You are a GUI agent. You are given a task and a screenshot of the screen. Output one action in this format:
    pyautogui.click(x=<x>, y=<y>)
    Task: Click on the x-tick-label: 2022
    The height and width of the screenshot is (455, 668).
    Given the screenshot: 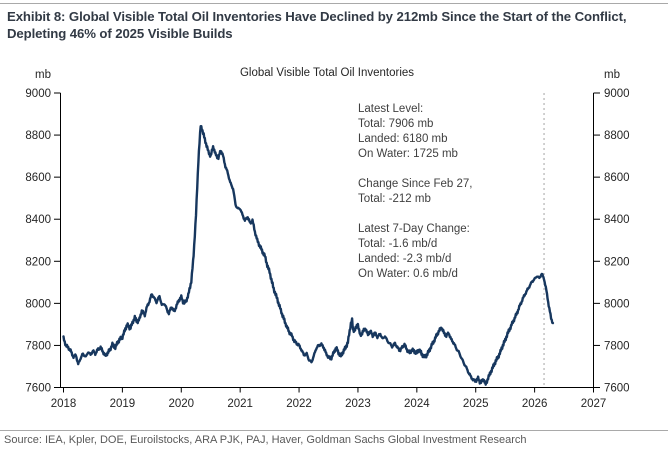 What is the action you would take?
    pyautogui.click(x=299, y=404)
    